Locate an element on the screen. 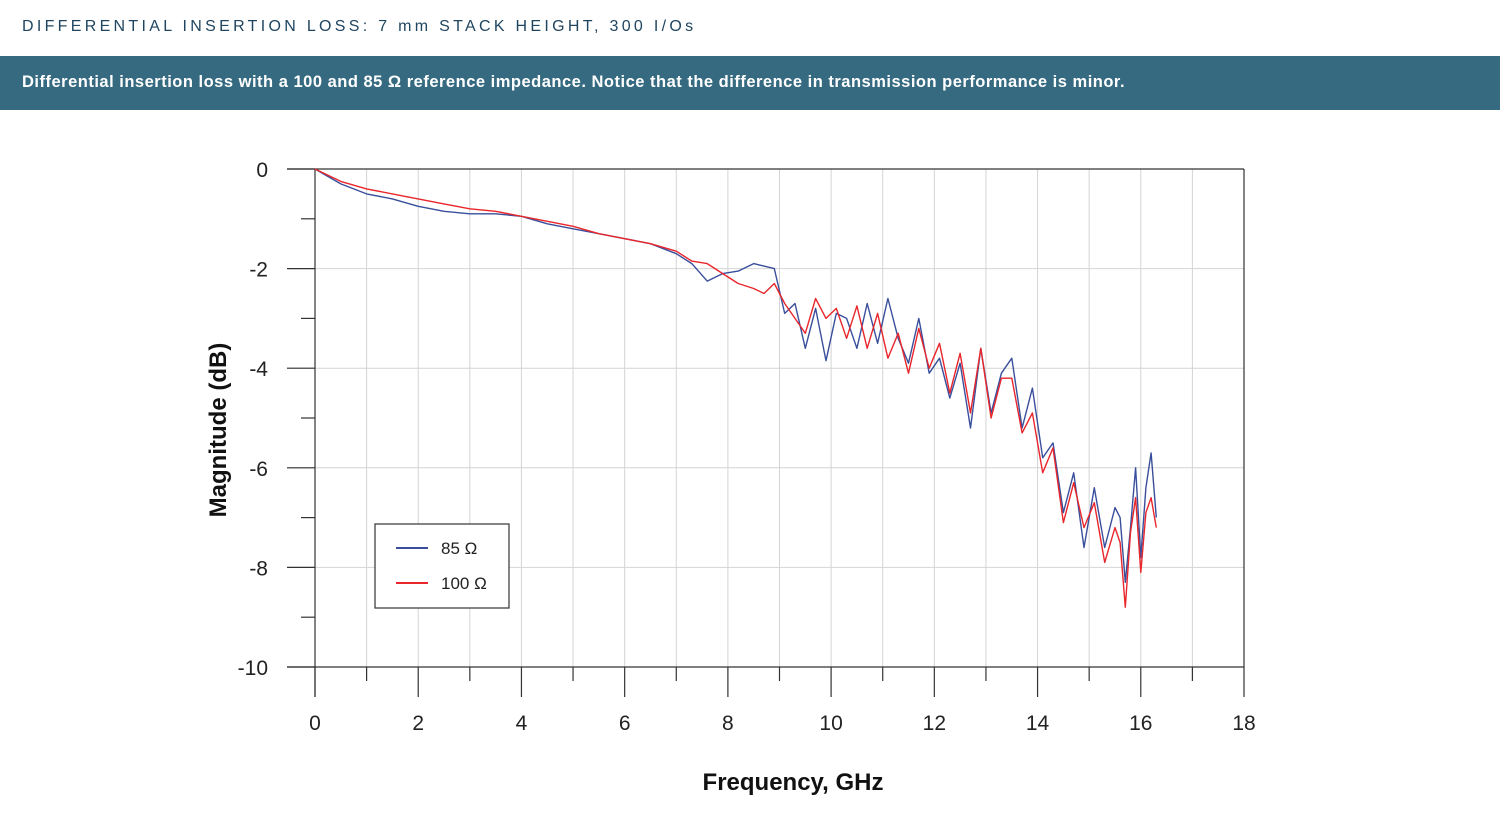 This screenshot has height=814, width=1500. x-tick-label: 0 is located at coordinates (315, 723).